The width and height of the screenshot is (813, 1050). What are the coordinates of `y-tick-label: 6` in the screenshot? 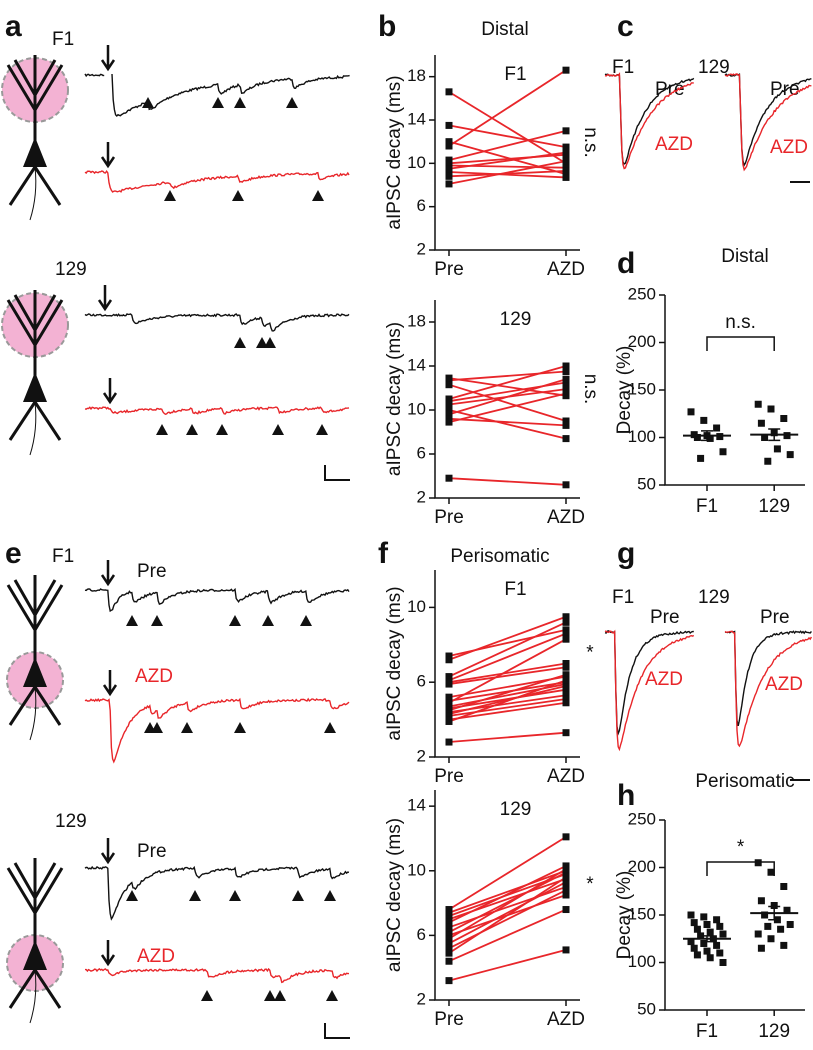 It's located at (421, 934).